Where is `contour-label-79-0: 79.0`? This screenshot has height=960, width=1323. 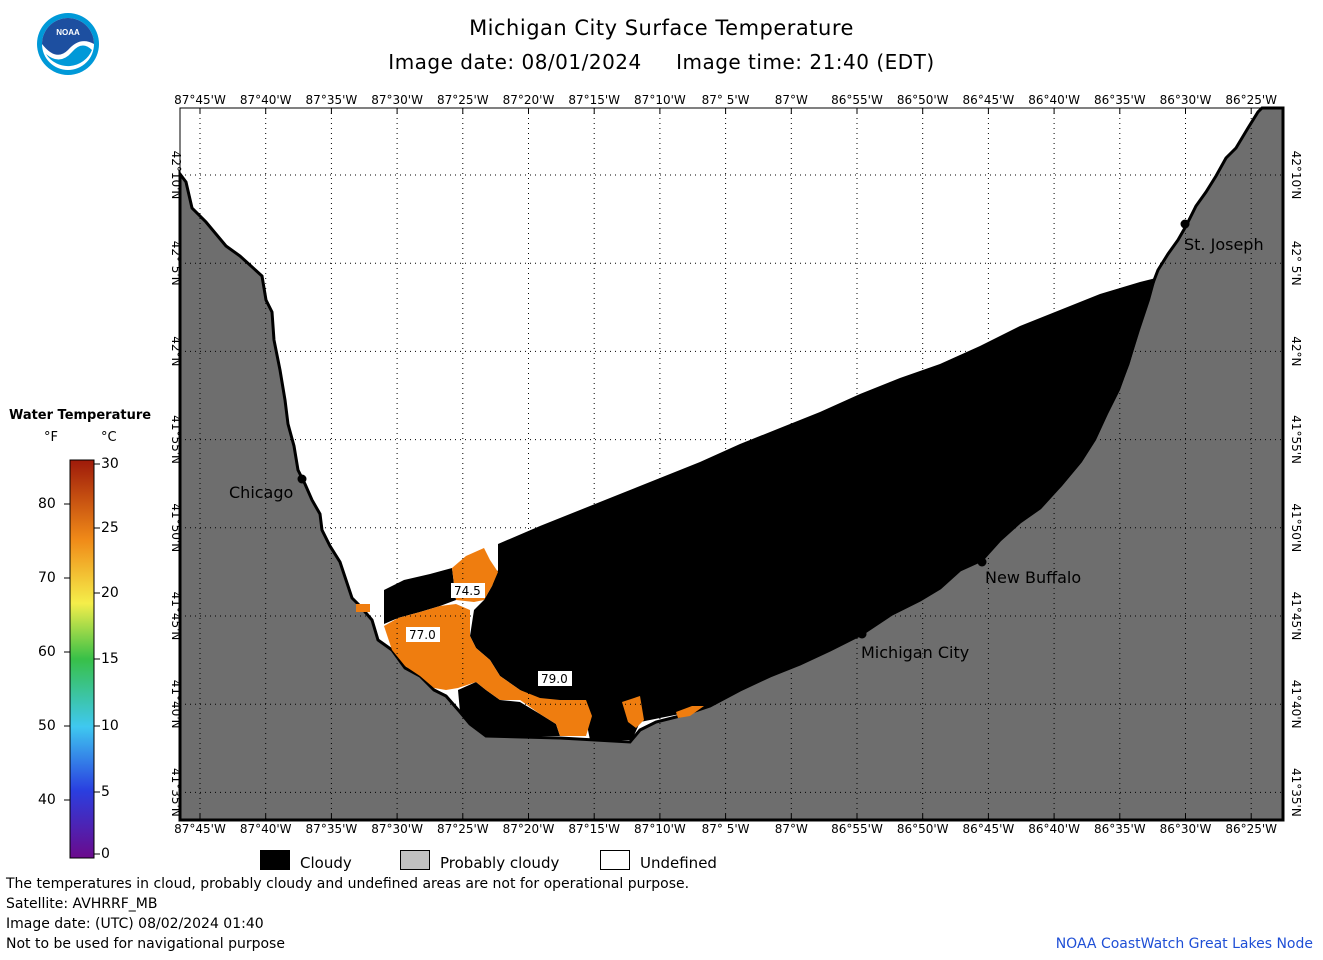 contour-label-79-0: 79.0 is located at coordinates (555, 678).